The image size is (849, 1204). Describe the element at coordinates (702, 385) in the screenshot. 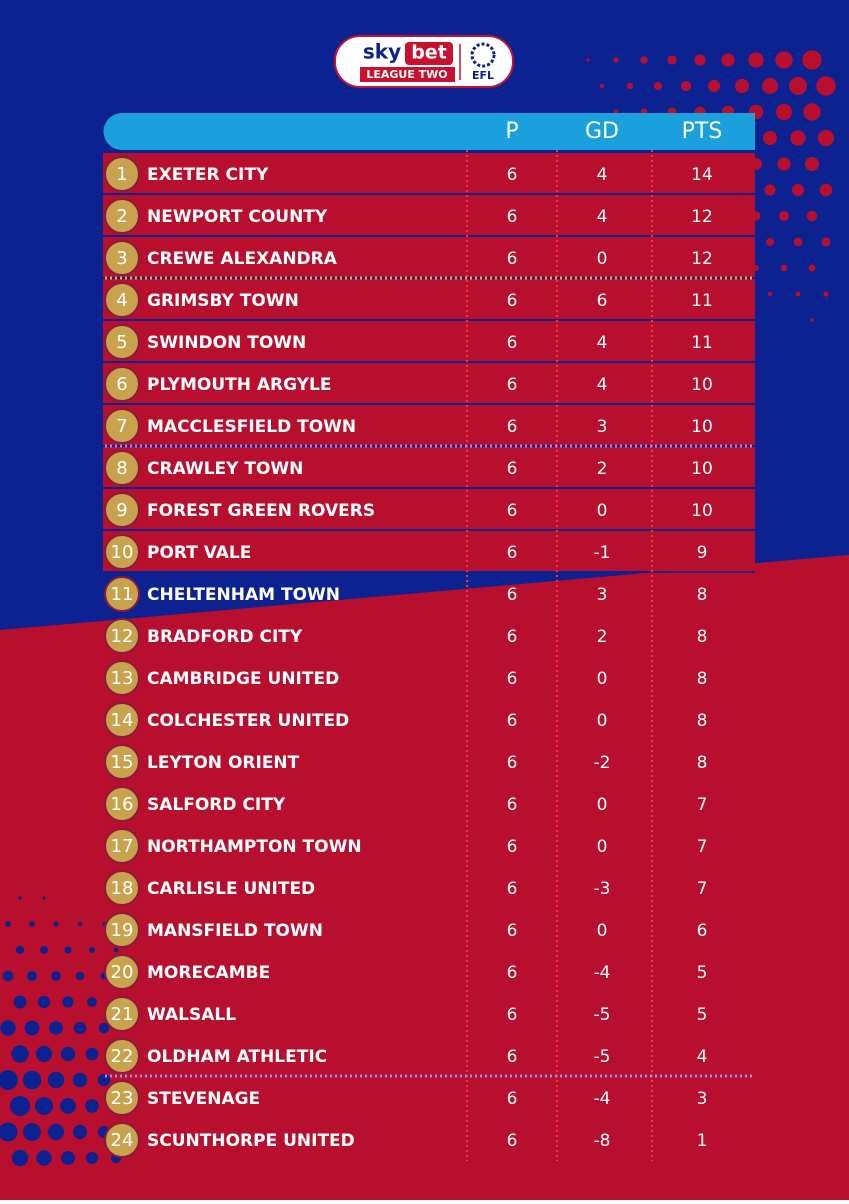

I see `cell-value: 10` at that location.